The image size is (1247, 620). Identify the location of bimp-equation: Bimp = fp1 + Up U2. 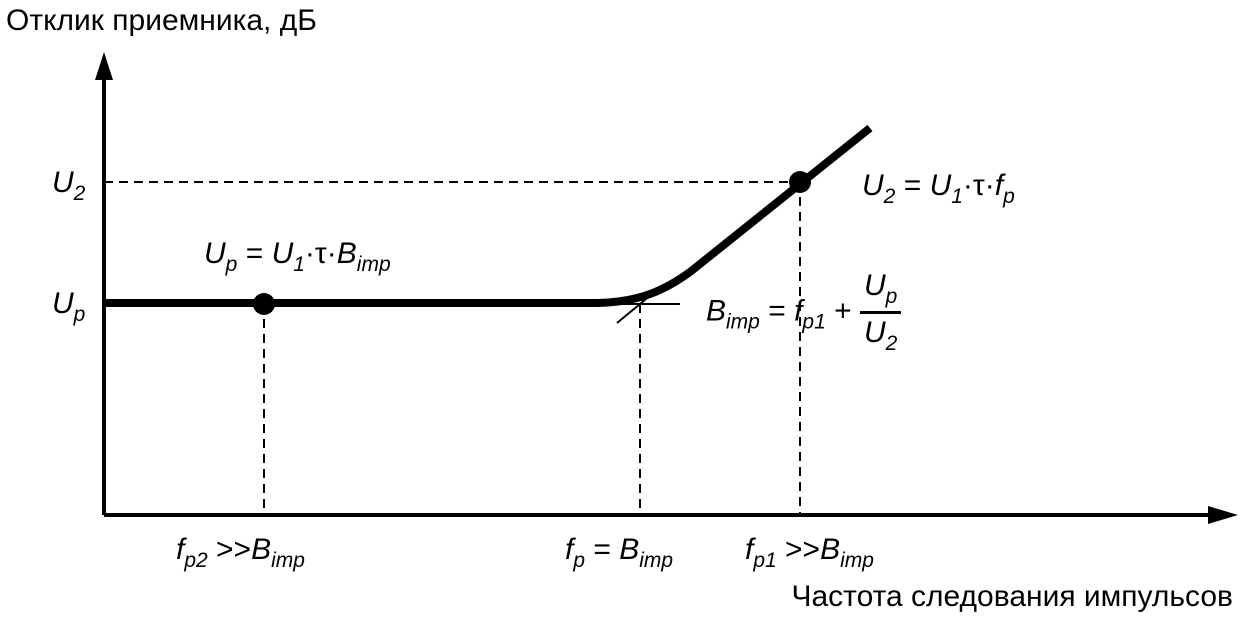
(804, 312).